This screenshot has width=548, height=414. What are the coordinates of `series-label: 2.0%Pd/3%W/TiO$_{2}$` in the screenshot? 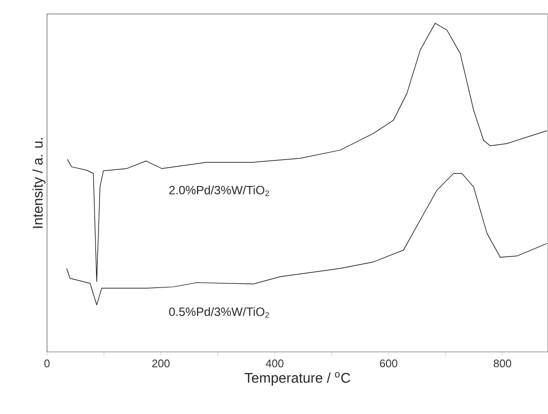 It's located at (219, 191).